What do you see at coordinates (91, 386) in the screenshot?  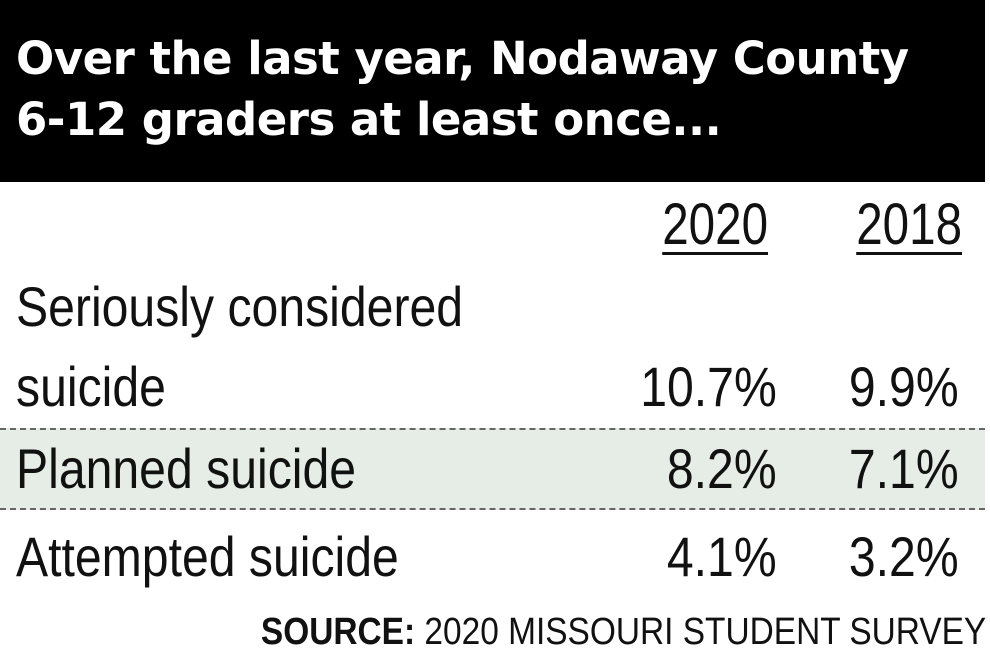 I see `row-label-line-2: suicide` at bounding box center [91, 386].